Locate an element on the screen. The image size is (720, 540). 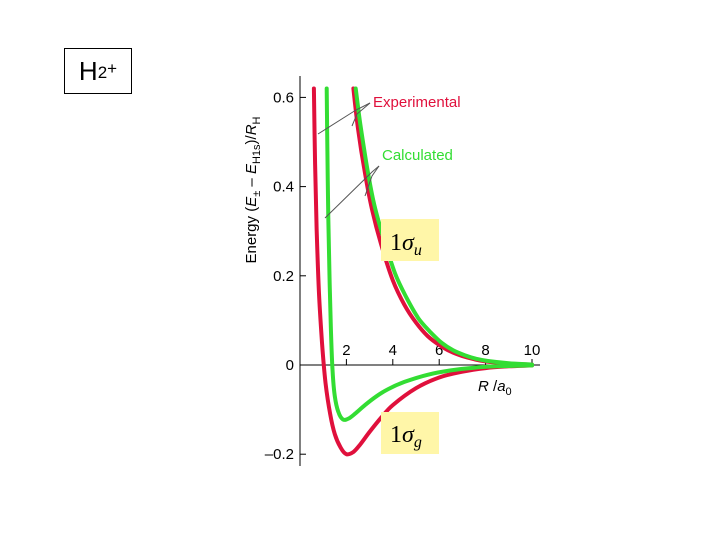
molecule-label-sub: 2 is located at coordinates (102, 72).